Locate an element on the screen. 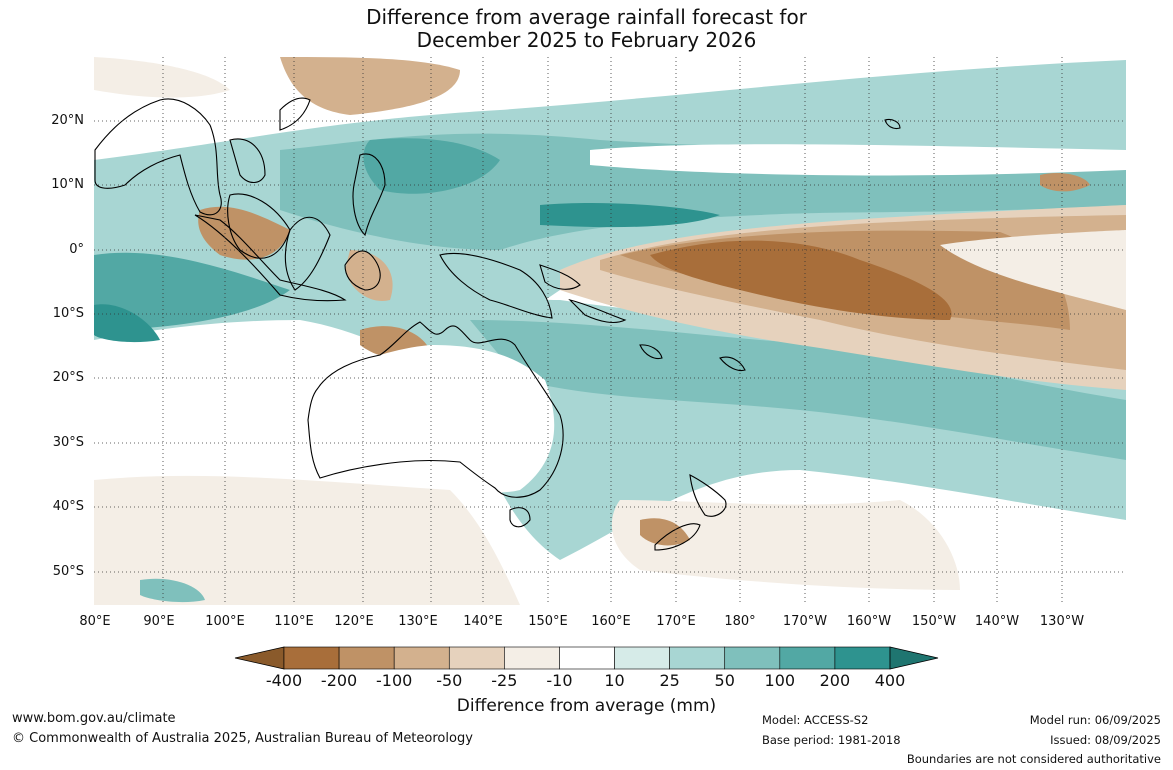 This screenshot has height=770, width=1173. lon-label-170e: 170°E is located at coordinates (676, 621).